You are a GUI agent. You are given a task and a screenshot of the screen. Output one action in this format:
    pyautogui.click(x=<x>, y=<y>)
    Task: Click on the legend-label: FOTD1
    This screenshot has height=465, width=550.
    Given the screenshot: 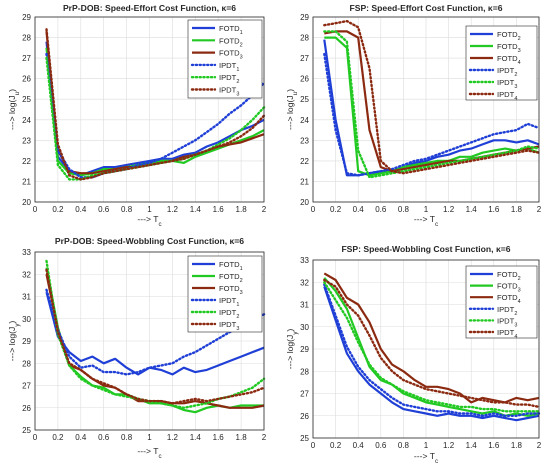 What is the action you would take?
    pyautogui.click(x=231, y=266)
    